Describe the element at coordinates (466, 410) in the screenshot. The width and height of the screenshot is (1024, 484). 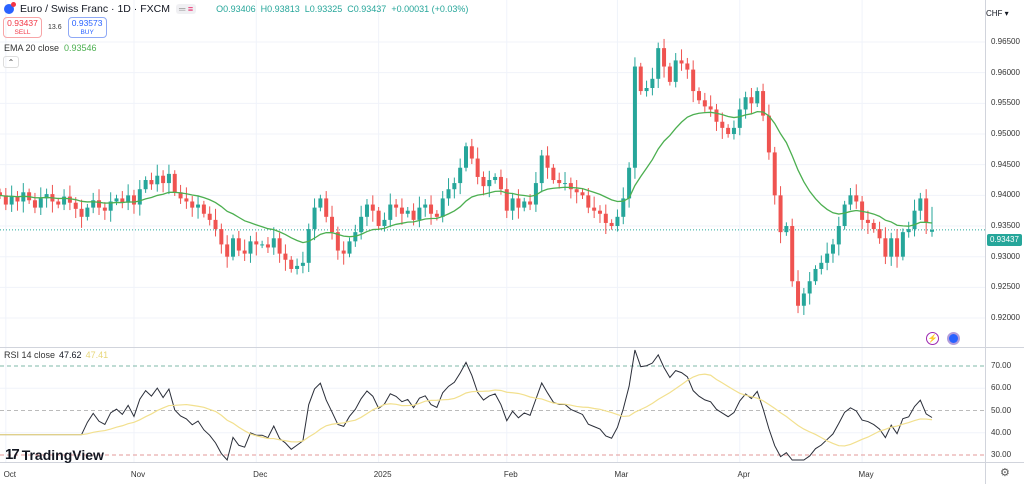
I see `rsi-ma-line` at that location.